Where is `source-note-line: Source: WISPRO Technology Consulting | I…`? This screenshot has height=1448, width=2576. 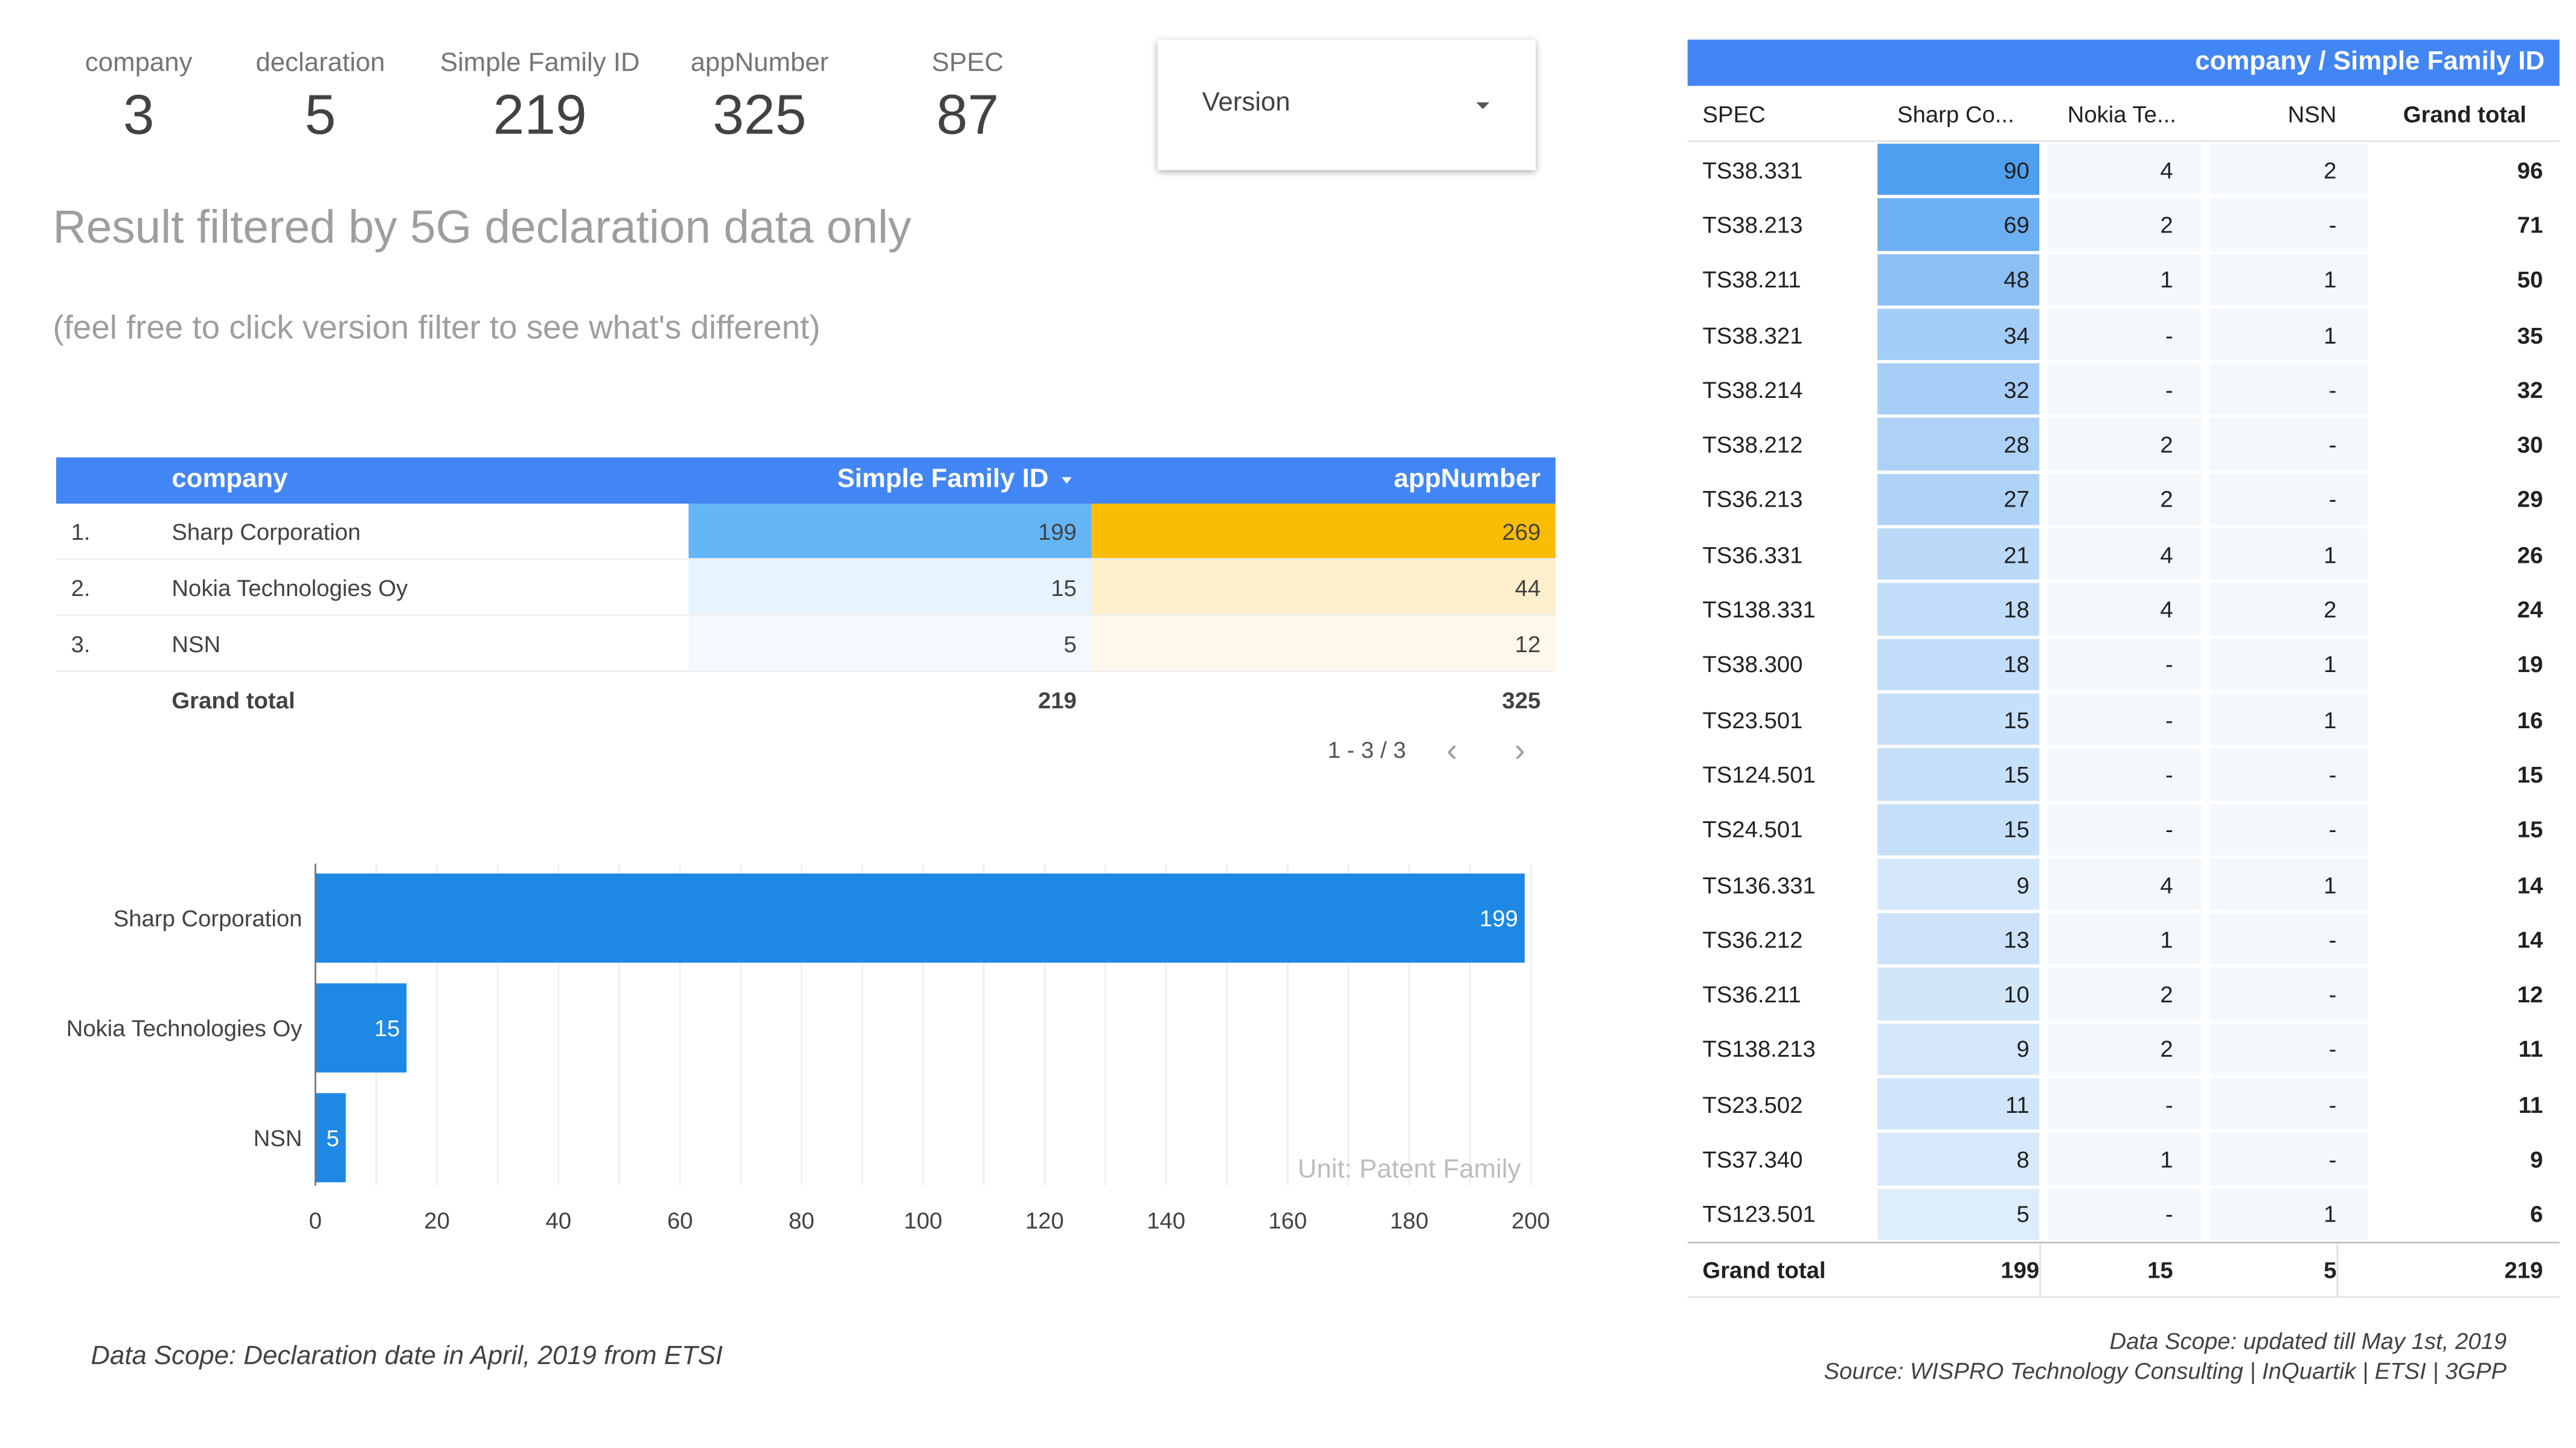 source-note-line: Source: WISPRO Technology Consulting | I… is located at coordinates (2165, 1370).